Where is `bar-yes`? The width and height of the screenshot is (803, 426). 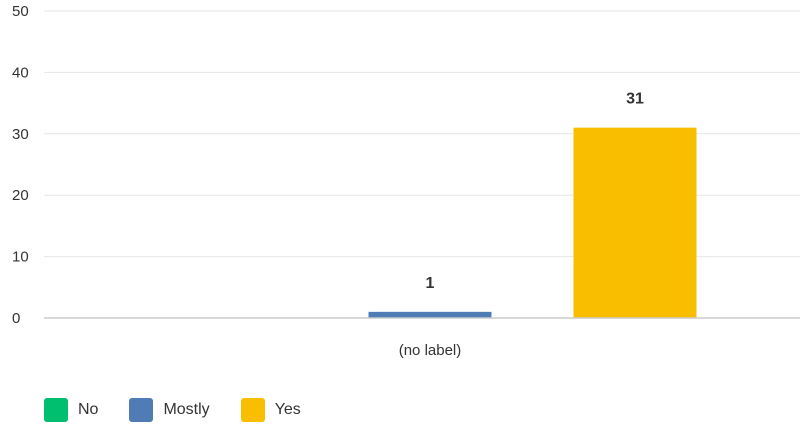 bar-yes is located at coordinates (635, 222).